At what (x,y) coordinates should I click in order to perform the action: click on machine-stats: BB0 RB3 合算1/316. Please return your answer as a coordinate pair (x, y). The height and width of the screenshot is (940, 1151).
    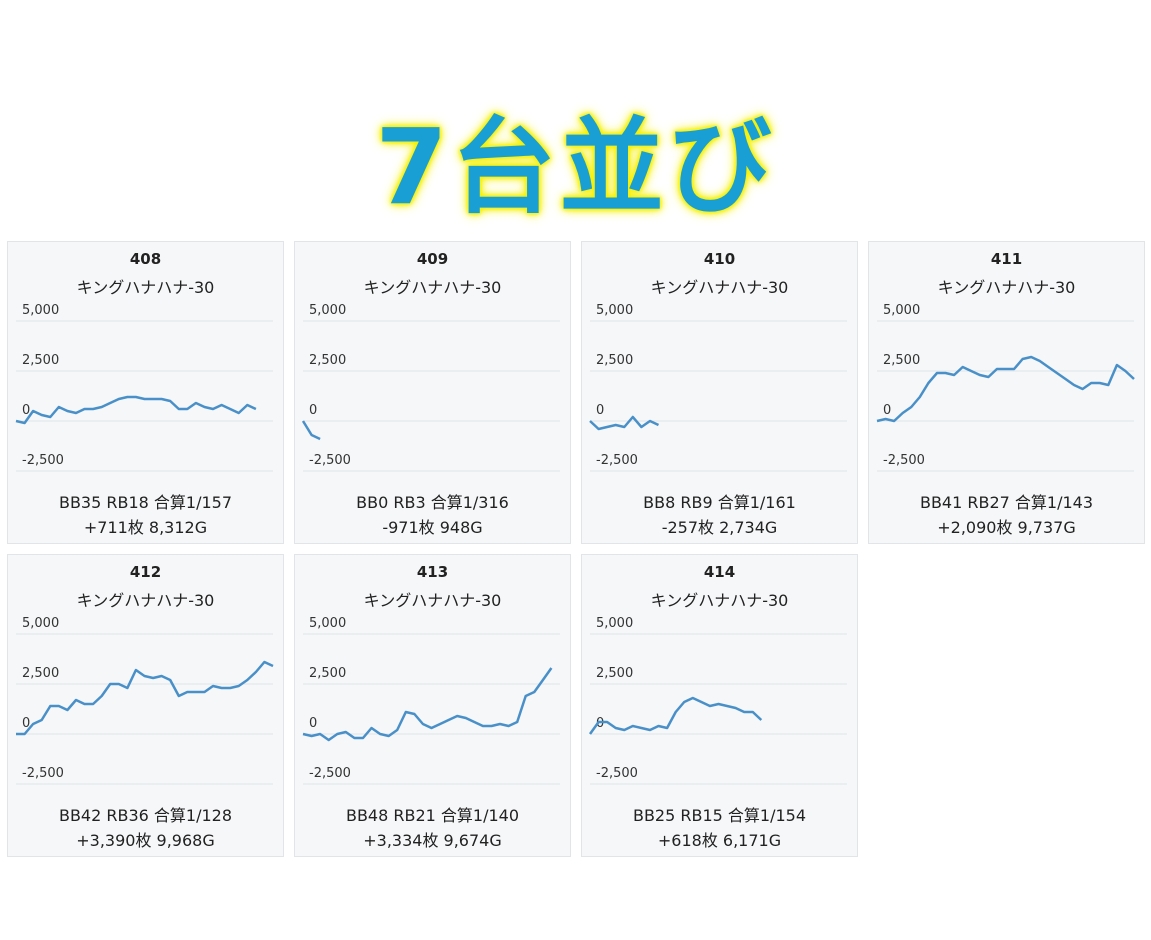
    Looking at the image, I should click on (432, 502).